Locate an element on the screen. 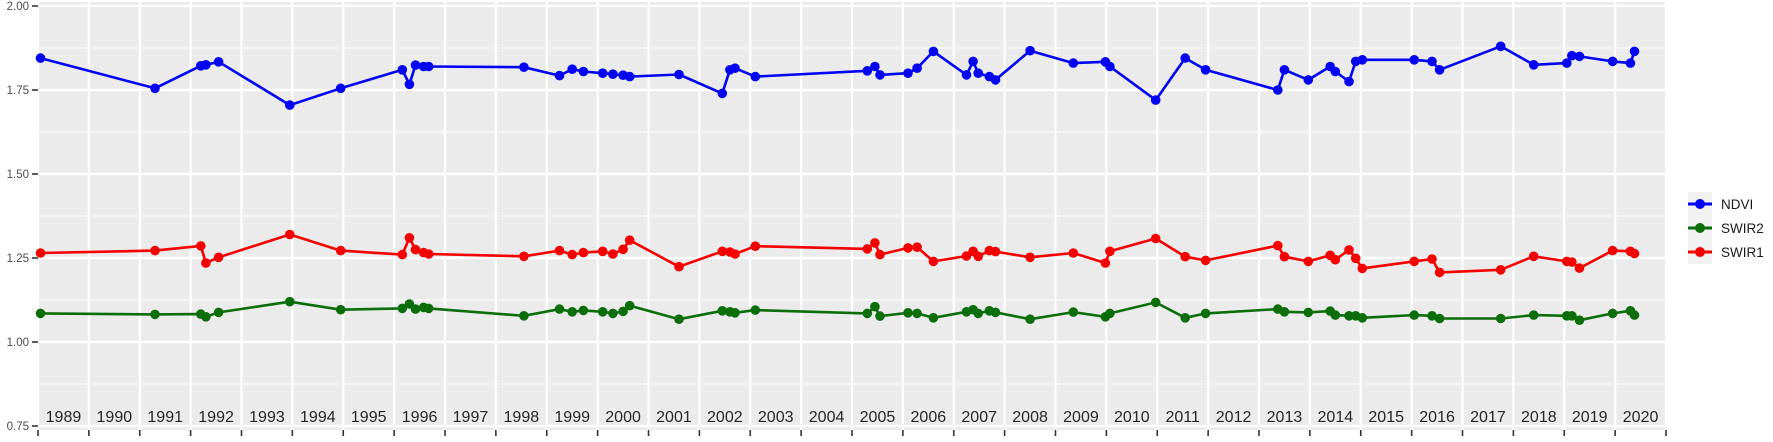 This screenshot has width=1773, height=442. legend-label-swir1: SWIR1 is located at coordinates (1742, 252).